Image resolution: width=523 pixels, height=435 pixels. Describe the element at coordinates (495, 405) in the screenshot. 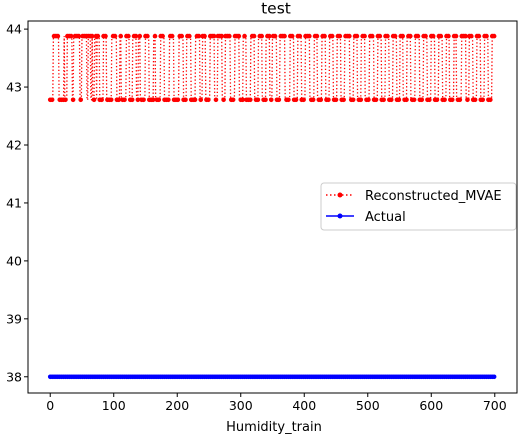

I see `x-tick-label: 700` at that location.